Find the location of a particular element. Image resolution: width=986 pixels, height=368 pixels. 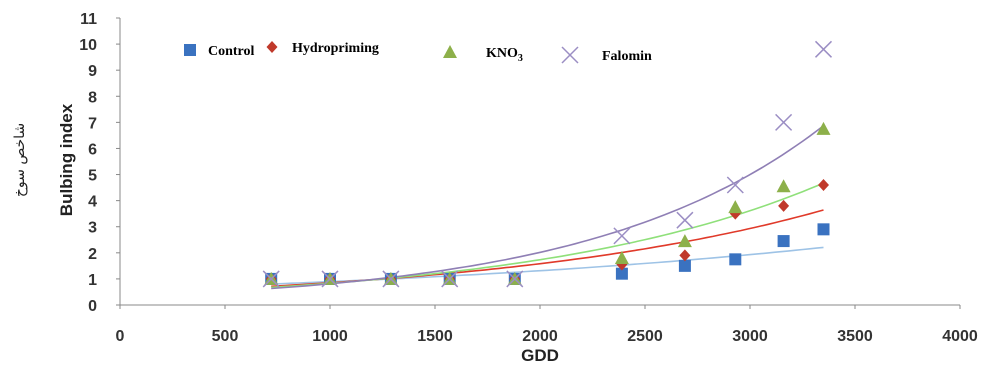

y-tick-label: 10 is located at coordinates (88, 45).